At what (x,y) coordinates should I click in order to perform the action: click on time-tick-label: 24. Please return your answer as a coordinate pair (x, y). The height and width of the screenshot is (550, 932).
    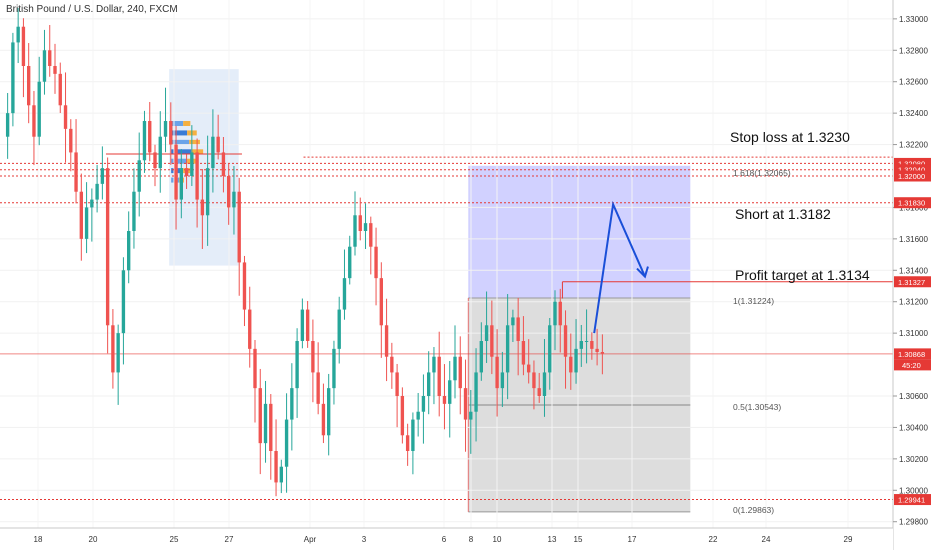
    Looking at the image, I should click on (766, 539).